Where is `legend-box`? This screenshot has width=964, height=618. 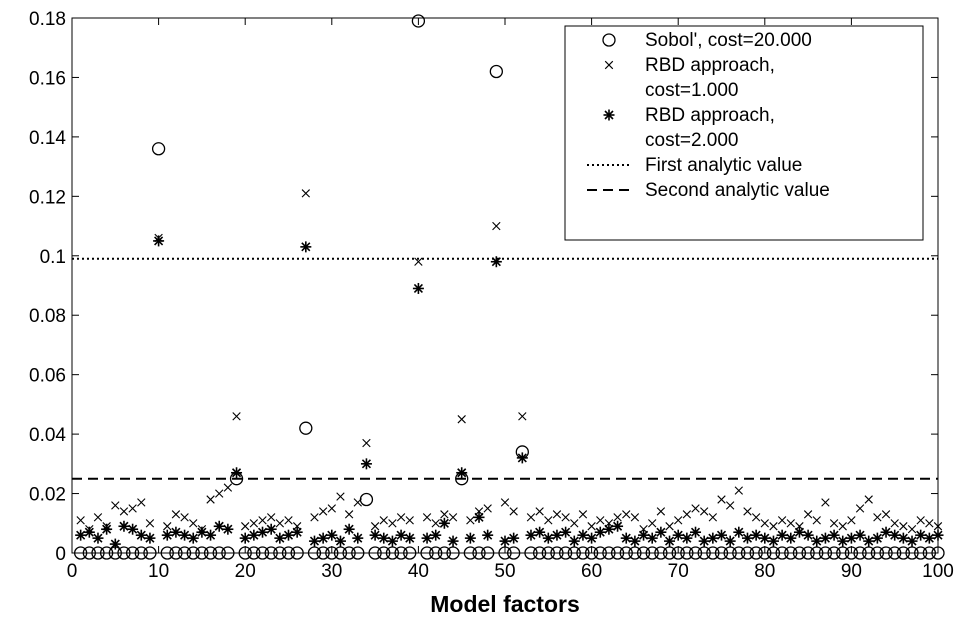
legend-box is located at coordinates (744, 133).